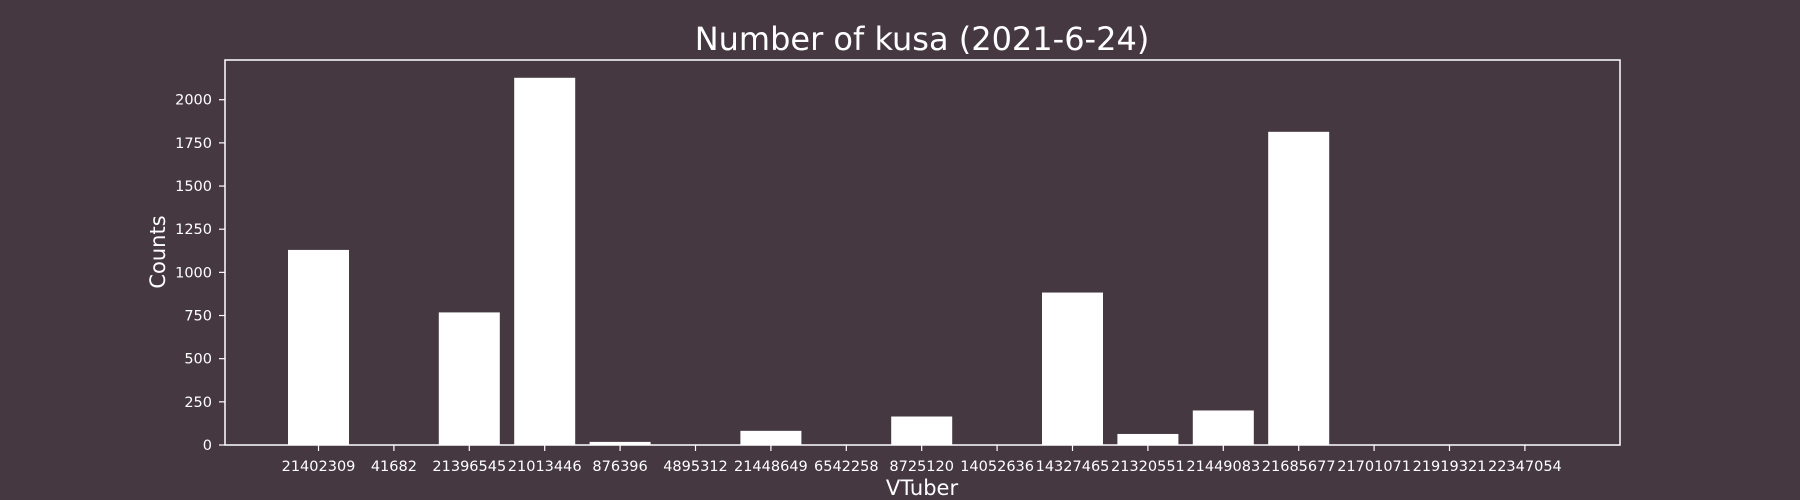  Describe the element at coordinates (619, 467) in the screenshot. I see `x-tick-label: 876396` at that location.